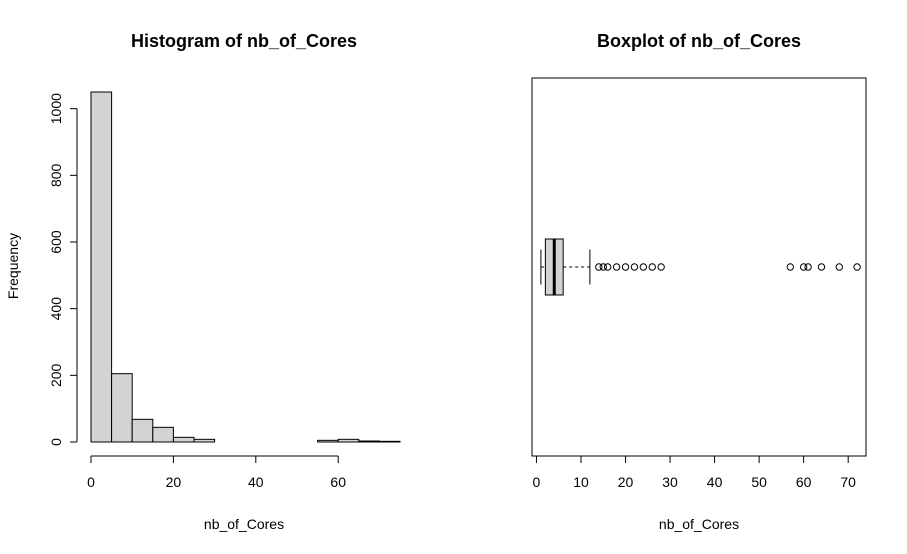  What do you see at coordinates (216, 472) in the screenshot?
I see `histogram-x-axis: 0 20 40 60` at bounding box center [216, 472].